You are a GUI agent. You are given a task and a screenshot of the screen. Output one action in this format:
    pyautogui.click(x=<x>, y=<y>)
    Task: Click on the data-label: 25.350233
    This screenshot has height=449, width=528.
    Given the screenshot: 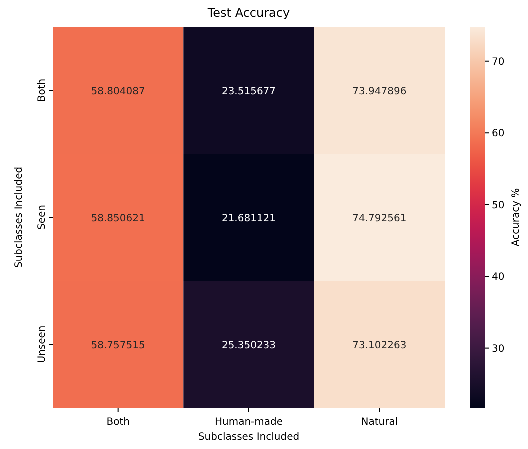 What is the action you would take?
    pyautogui.click(x=249, y=346)
    